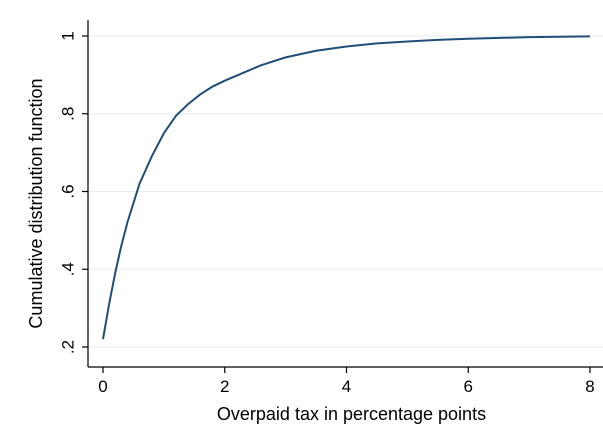 This screenshot has width=603, height=439. I want to click on x-tick-label: 6, so click(468, 386).